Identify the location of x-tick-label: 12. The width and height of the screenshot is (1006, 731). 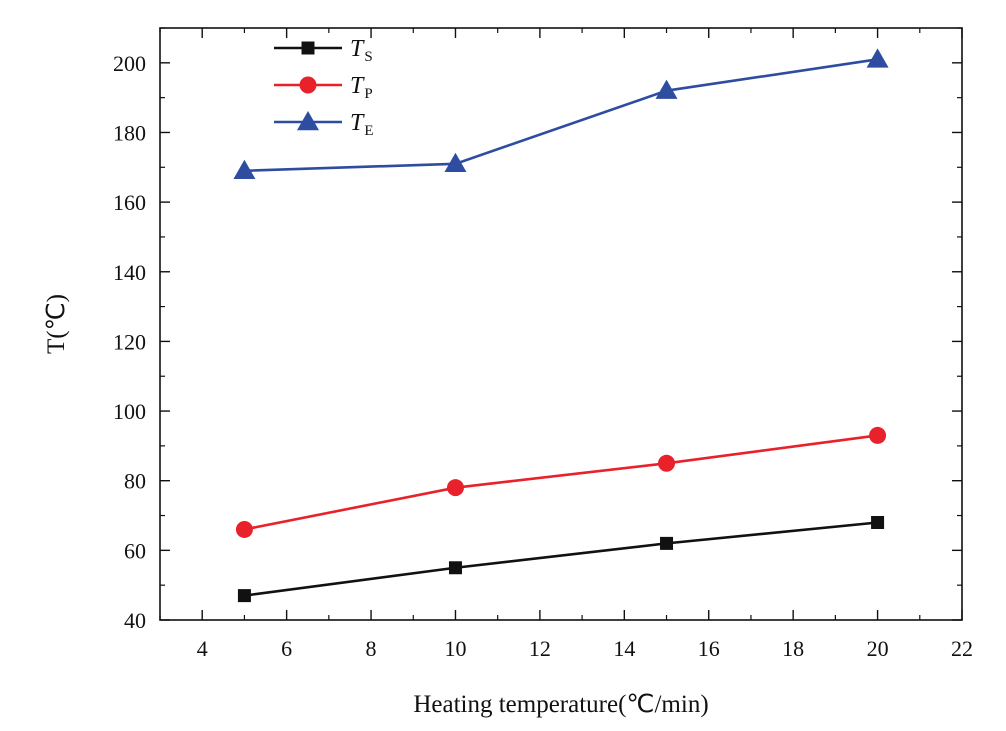
(540, 648).